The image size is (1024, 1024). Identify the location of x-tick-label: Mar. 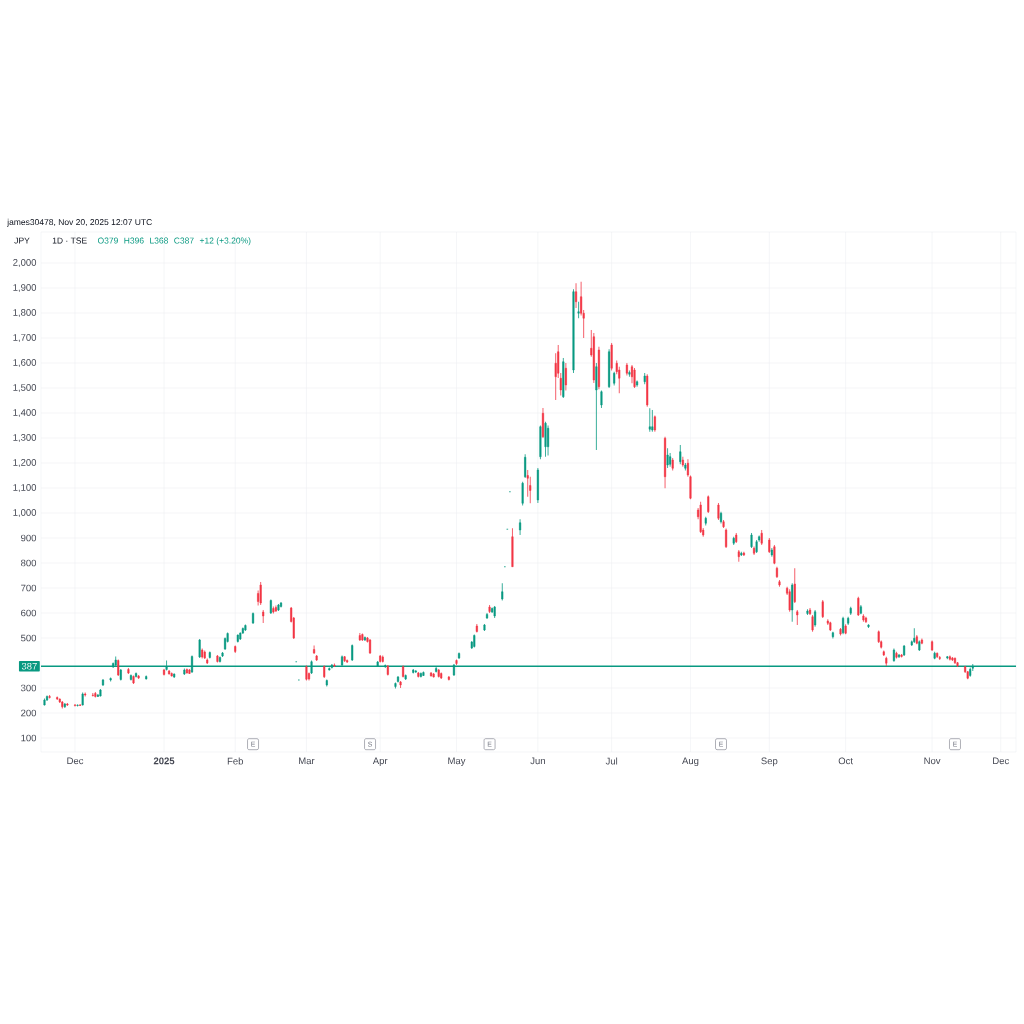
(307, 761).